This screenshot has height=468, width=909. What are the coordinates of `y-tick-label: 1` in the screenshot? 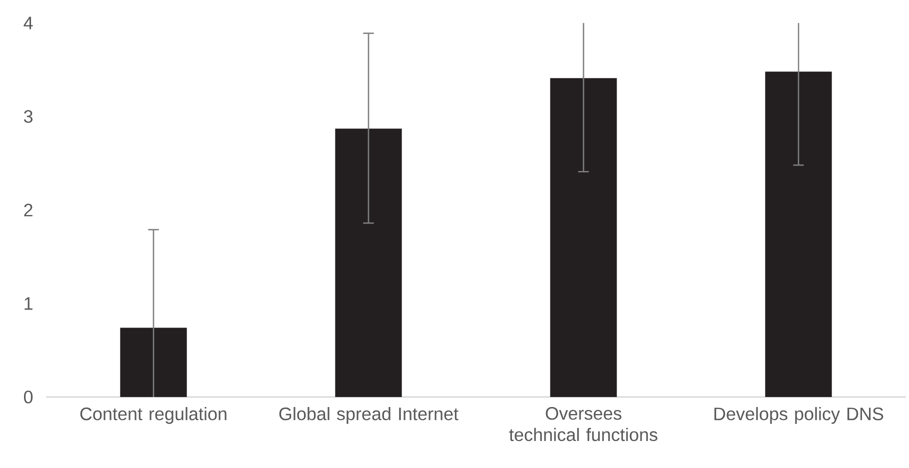 It's located at (28, 303).